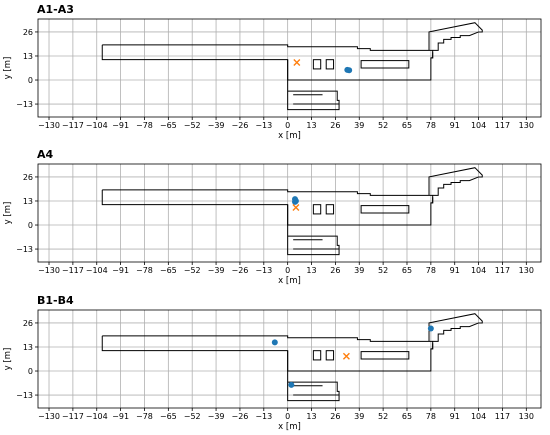  Describe the element at coordinates (55, 300) in the screenshot. I see `subplot-title: B1-B4` at that location.